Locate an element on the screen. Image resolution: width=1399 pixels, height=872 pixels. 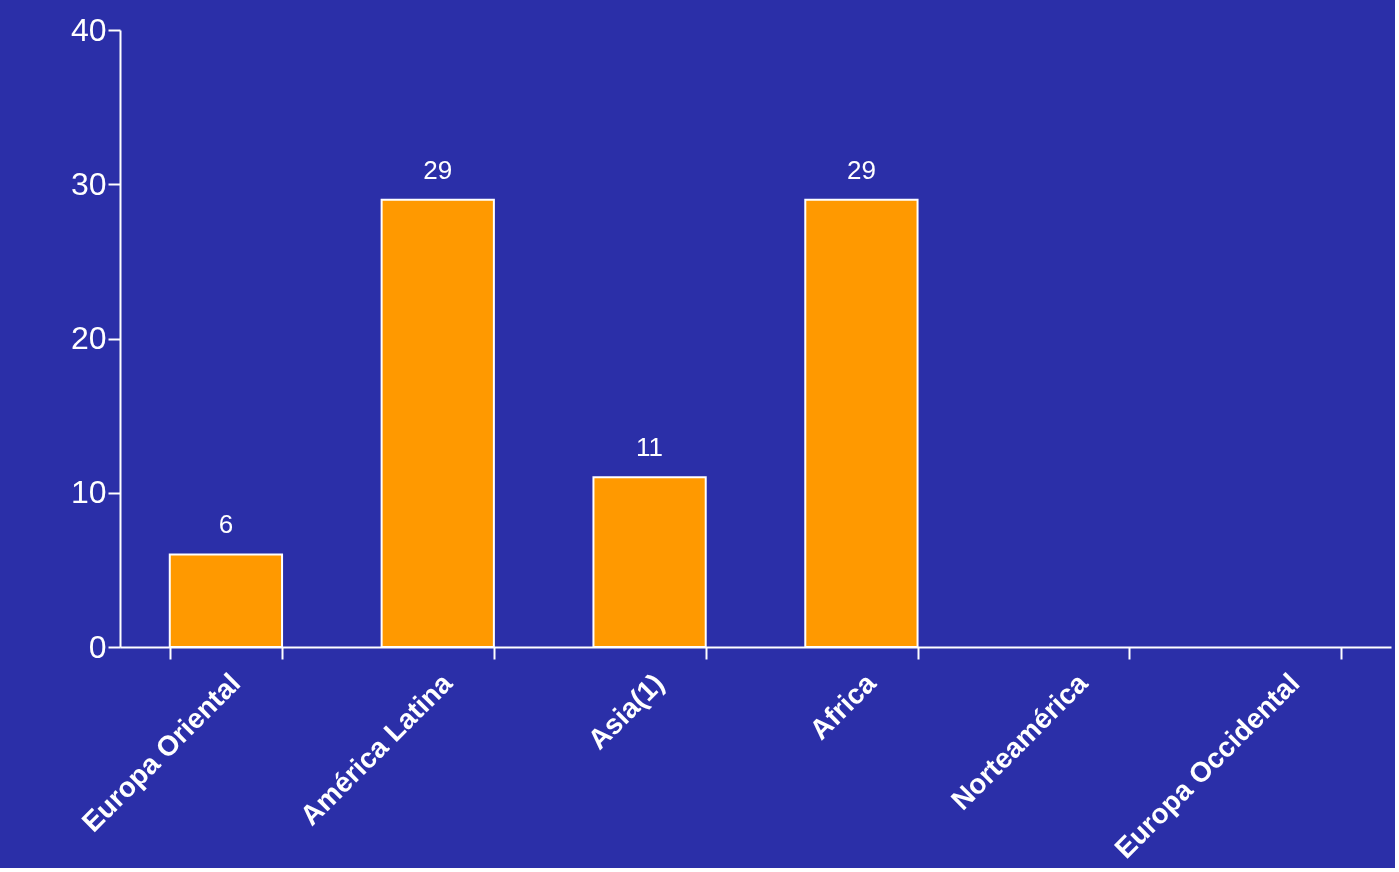
y-tick-label: 20 is located at coordinates (88, 338).